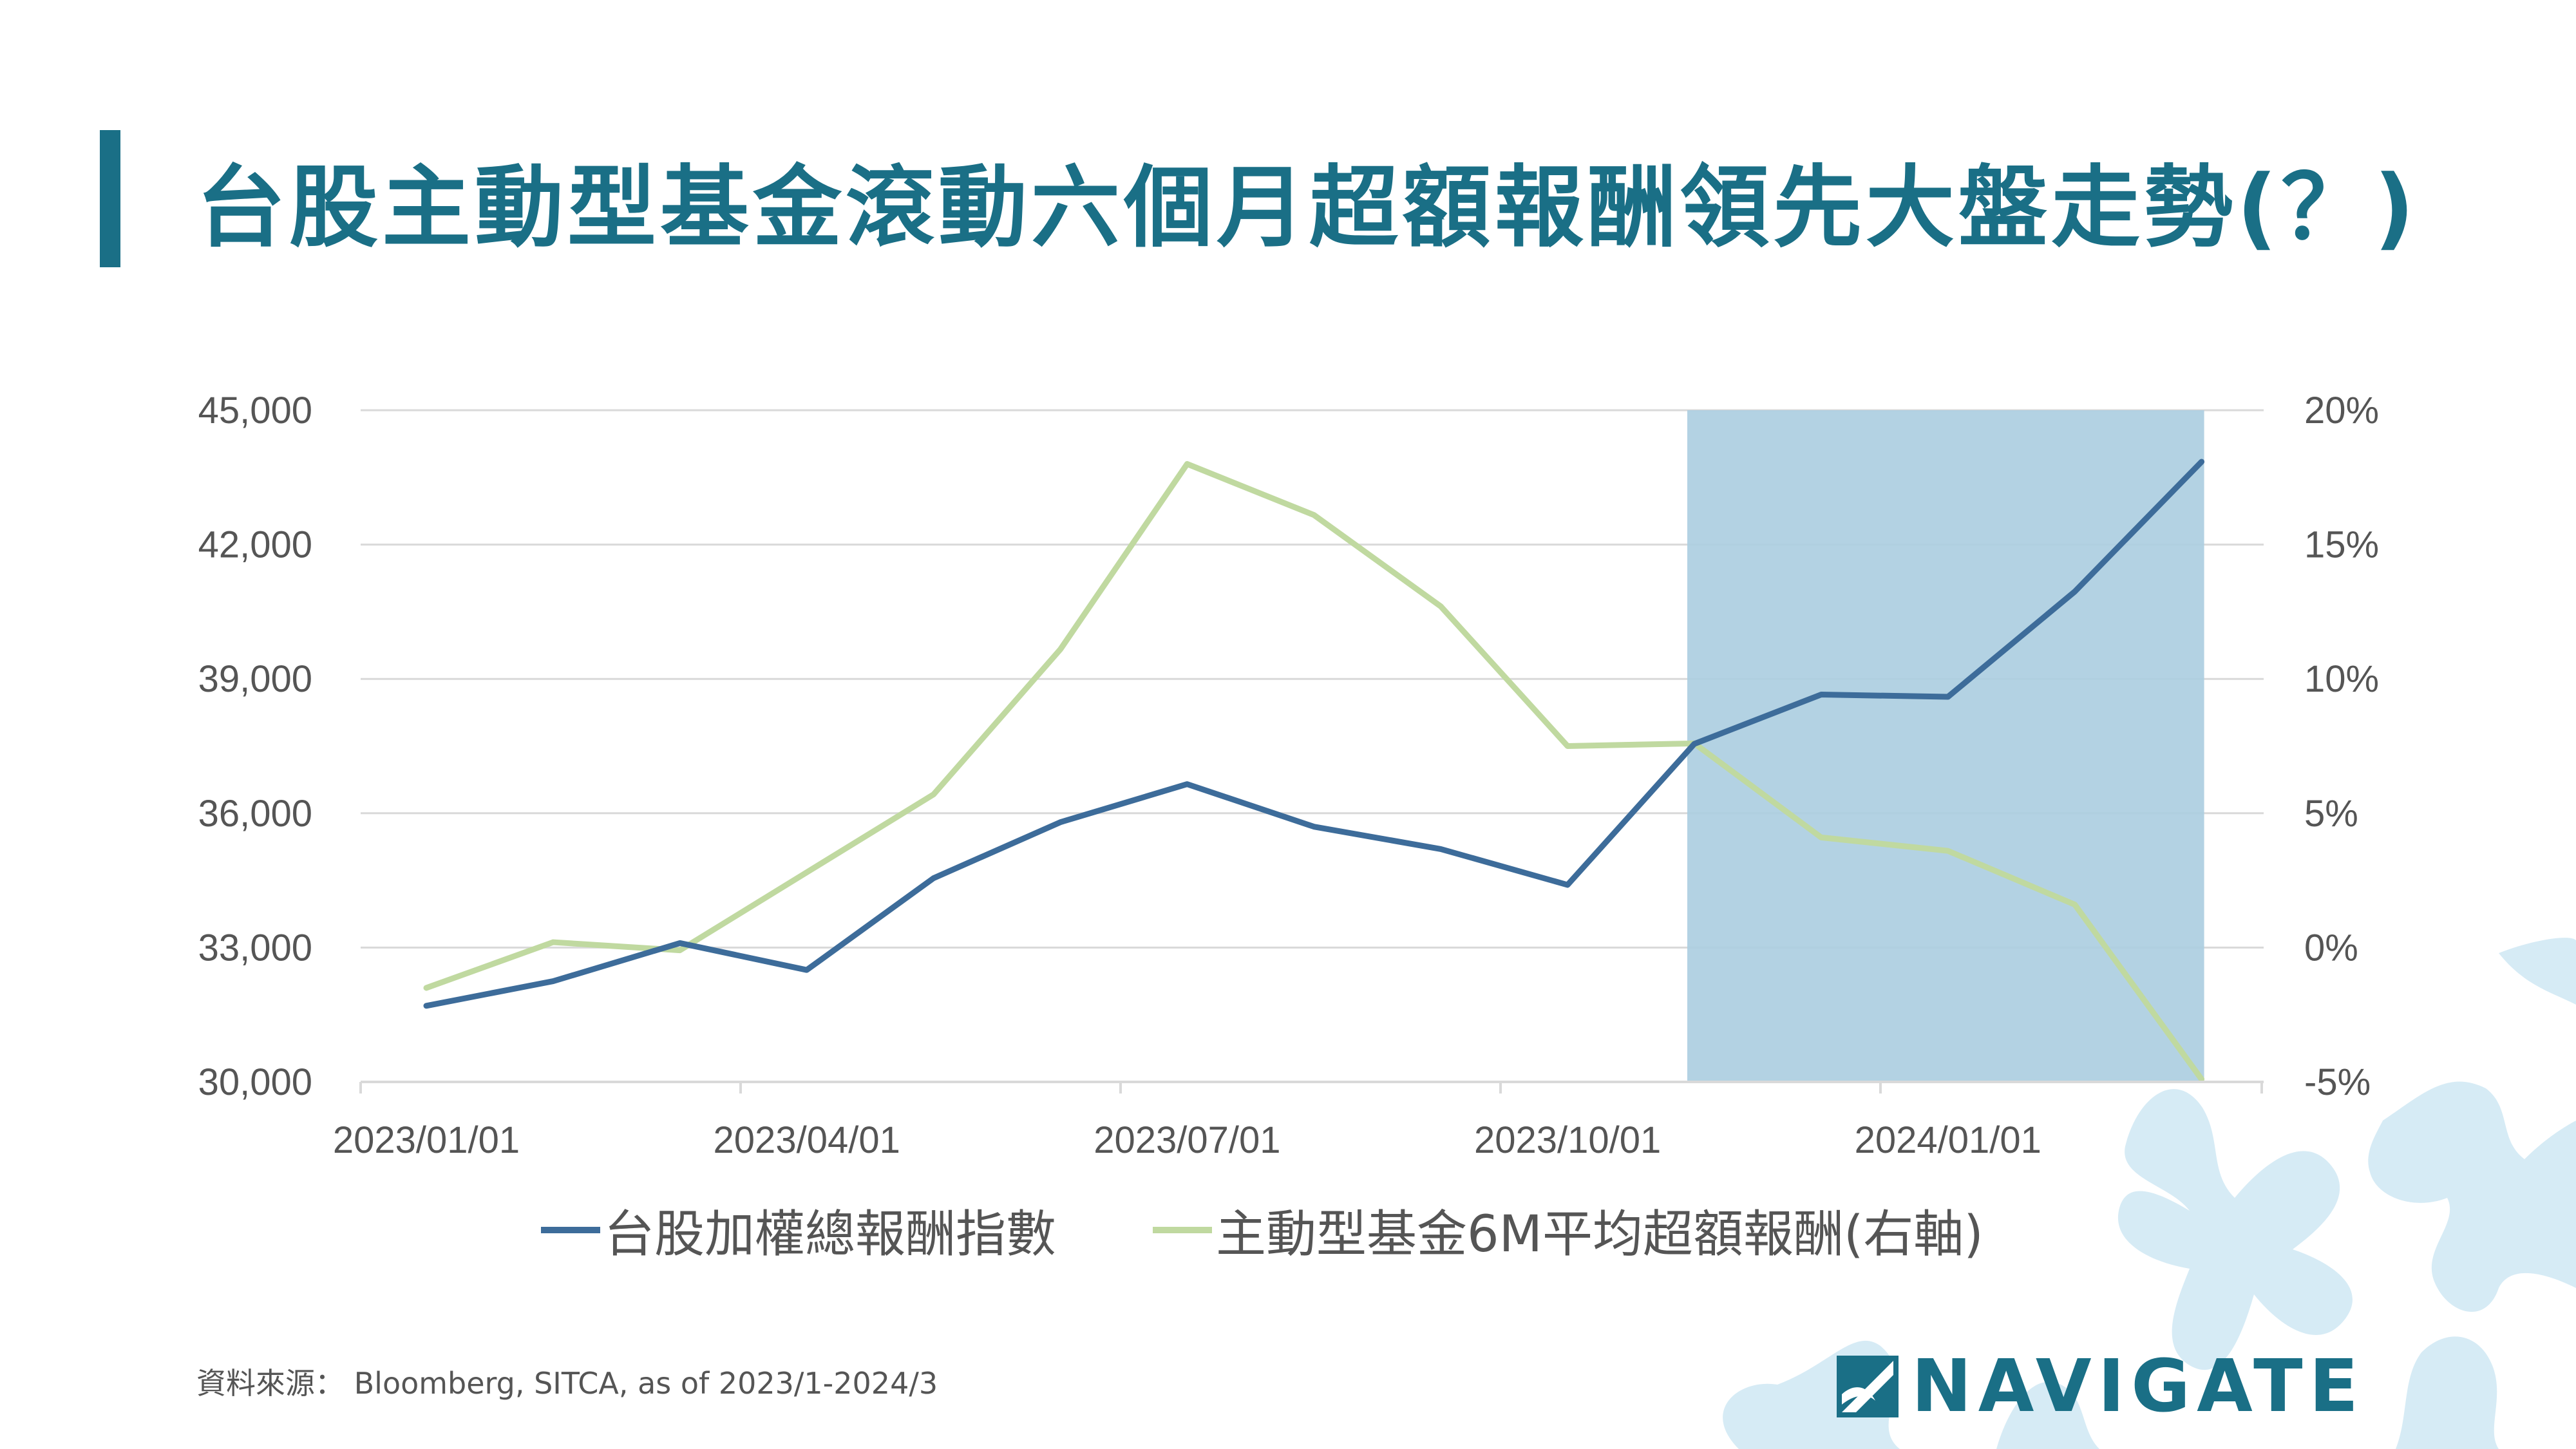 This screenshot has width=2576, height=1449. I want to click on highlight-region, so click(1946, 746).